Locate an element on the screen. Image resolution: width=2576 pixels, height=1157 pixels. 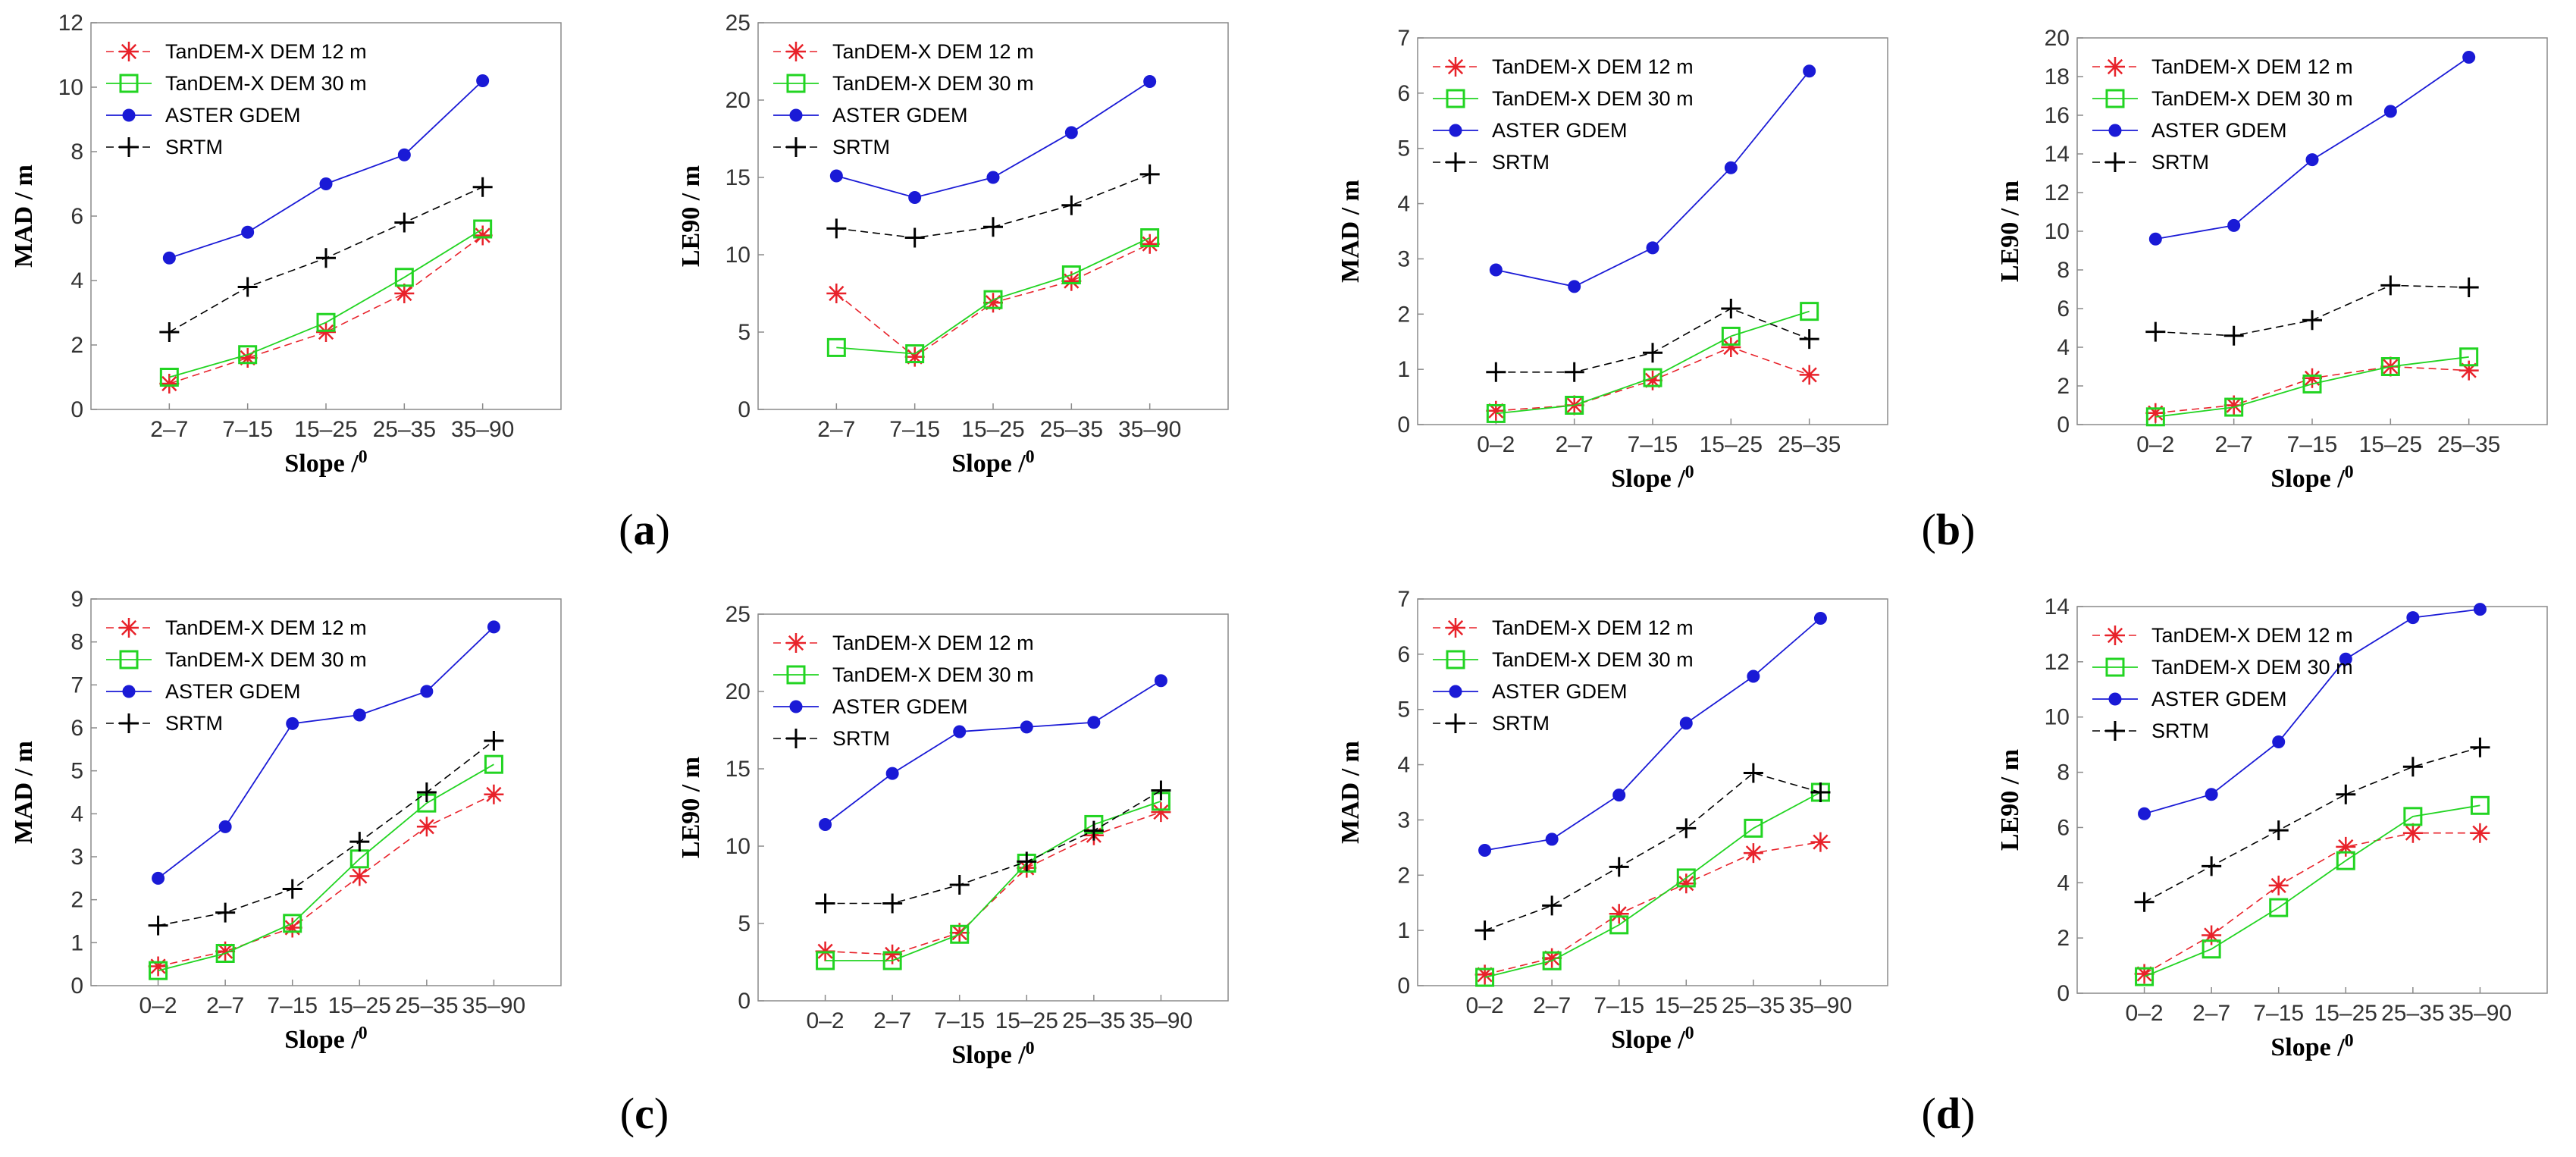
y-tick-label: 2 is located at coordinates (77, 901).